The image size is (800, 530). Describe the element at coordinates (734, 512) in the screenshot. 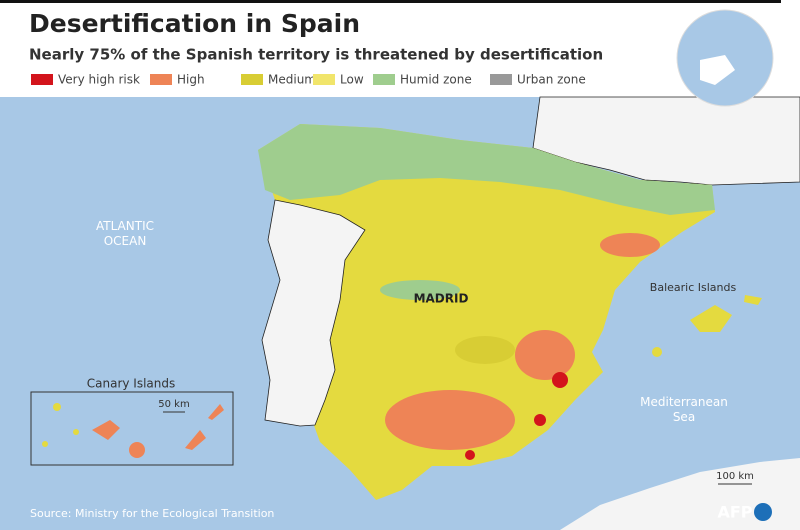

I see `logo: AFP` at that location.